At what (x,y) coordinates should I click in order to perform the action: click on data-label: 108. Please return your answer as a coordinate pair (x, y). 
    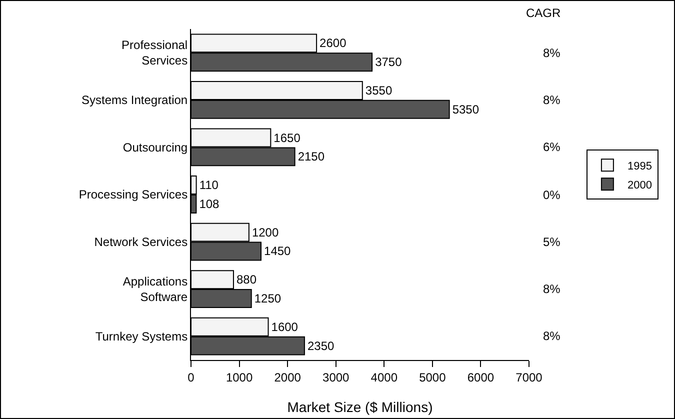
    Looking at the image, I should click on (209, 203).